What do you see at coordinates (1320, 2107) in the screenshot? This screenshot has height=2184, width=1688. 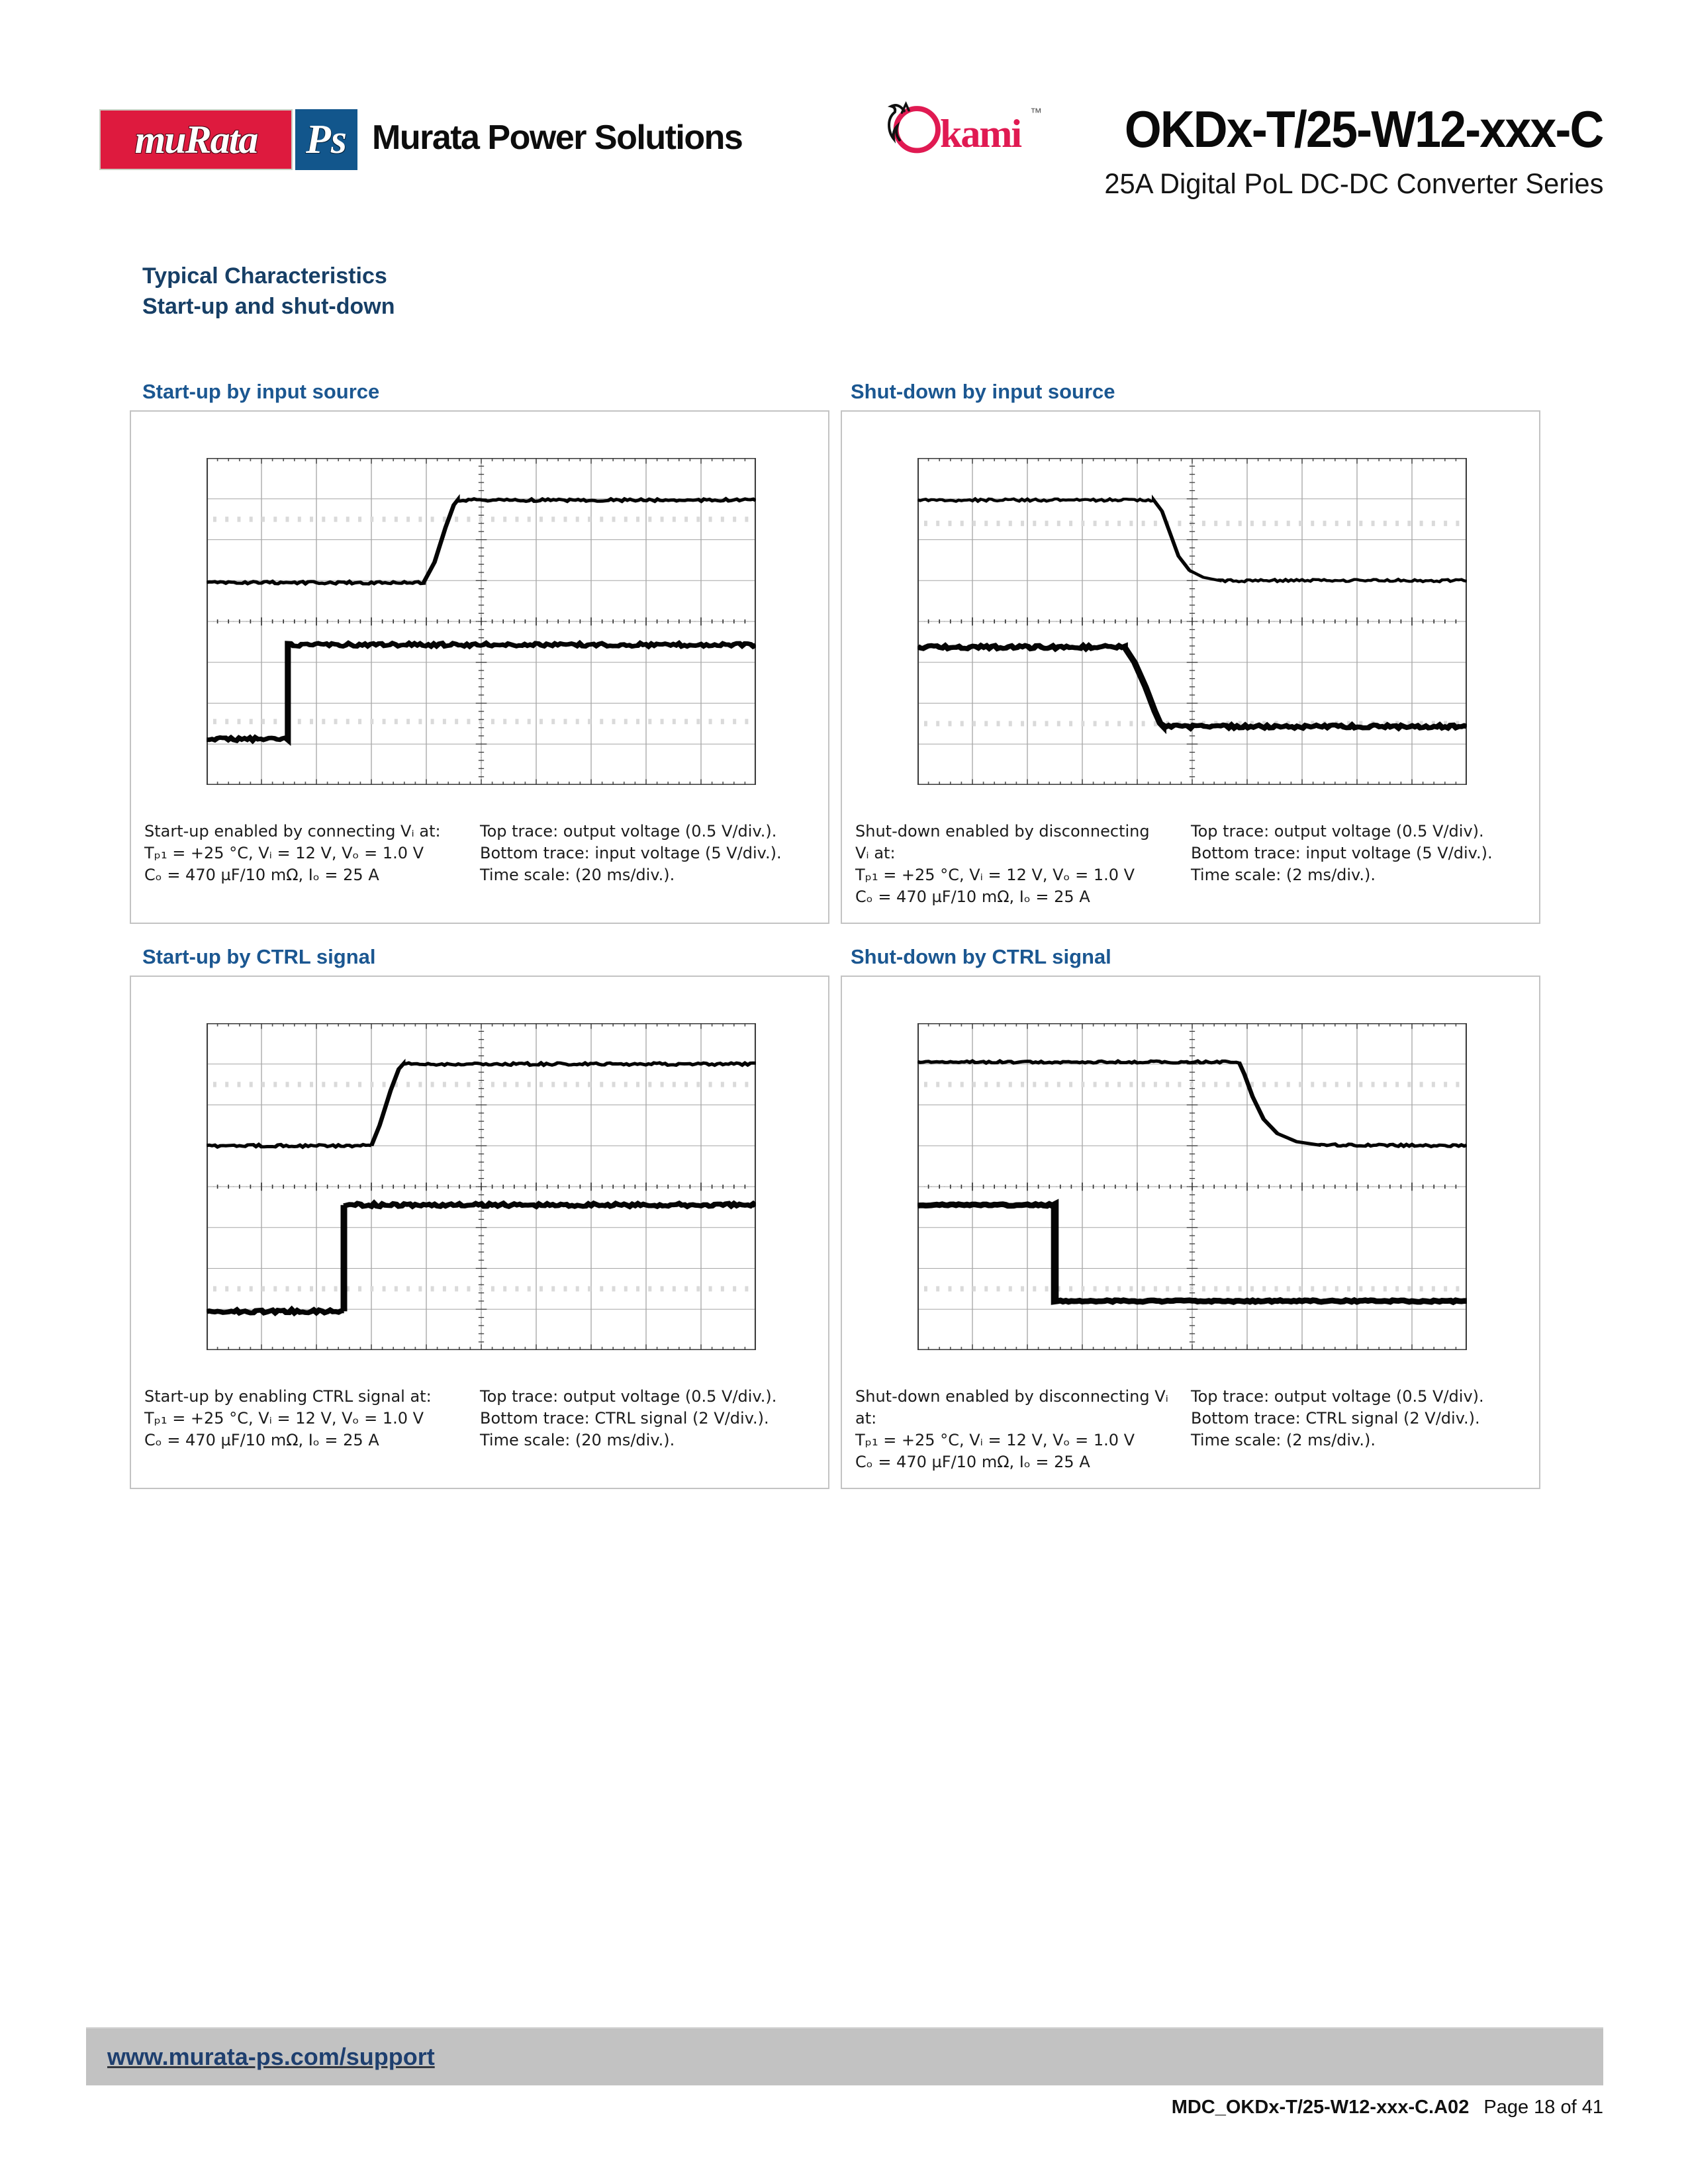 I see `doc-id: MDC_OKDx-T/25-W12-xxx-C.A02` at bounding box center [1320, 2107].